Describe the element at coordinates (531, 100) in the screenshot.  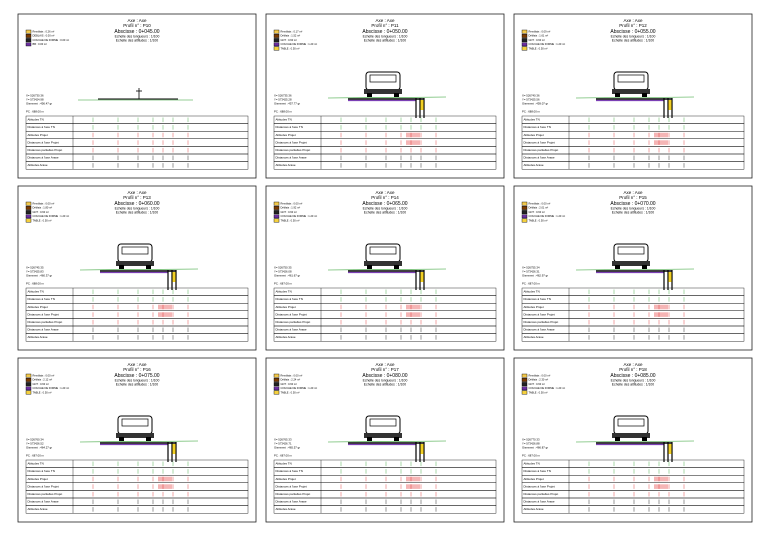
I see `coordinate: Y= 573425.56` at that location.